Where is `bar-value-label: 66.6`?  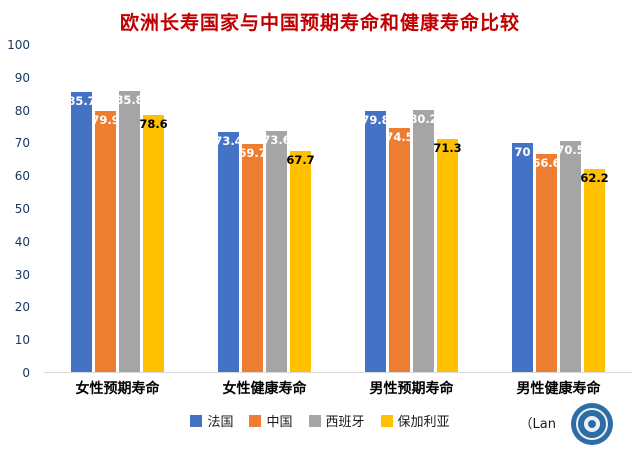
bar-value-label: 66.6 is located at coordinates (546, 163).